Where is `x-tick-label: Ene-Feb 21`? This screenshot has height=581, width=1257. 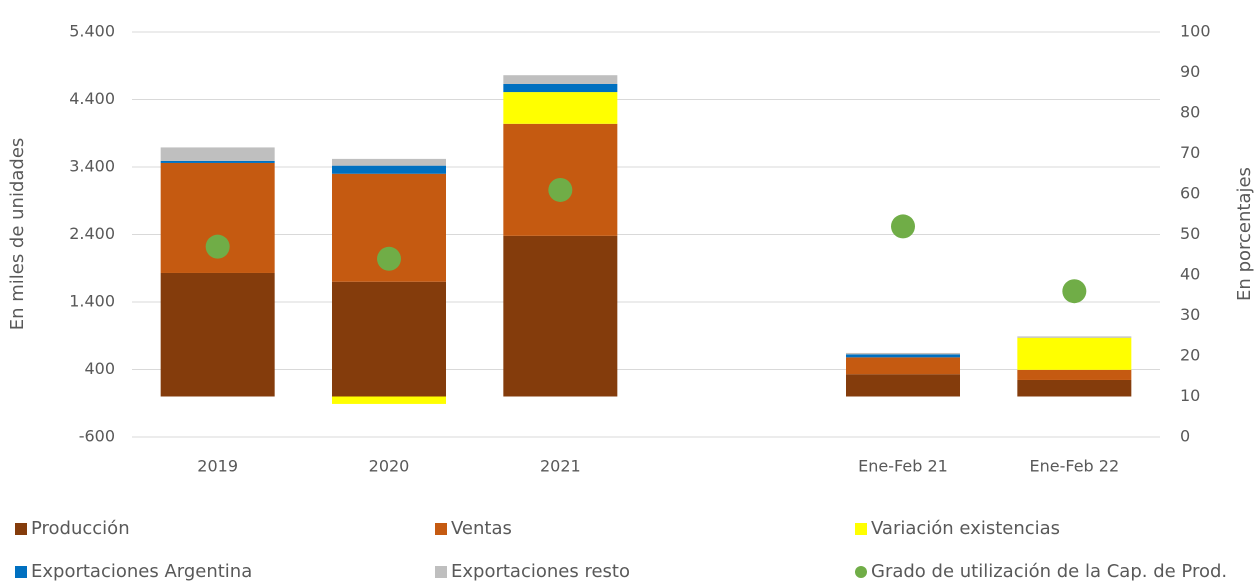
x-tick-label: Ene-Feb 21 is located at coordinates (903, 466).